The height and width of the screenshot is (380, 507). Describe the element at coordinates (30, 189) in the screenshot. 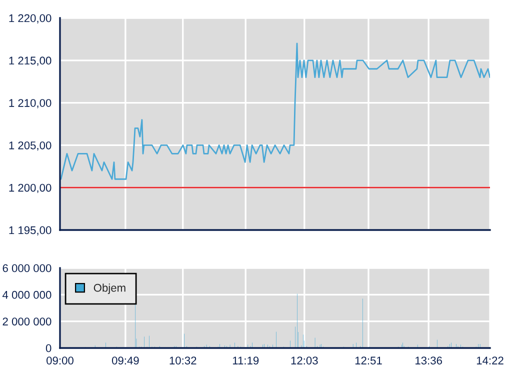

I see `y-tick-label: 1 200,00` at that location.